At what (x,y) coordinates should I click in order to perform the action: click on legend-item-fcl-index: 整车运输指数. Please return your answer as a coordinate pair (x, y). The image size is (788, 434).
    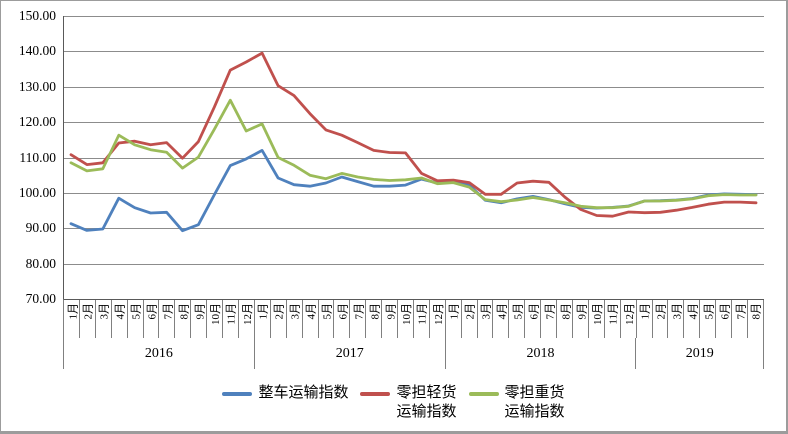
    Looking at the image, I should click on (285, 393).